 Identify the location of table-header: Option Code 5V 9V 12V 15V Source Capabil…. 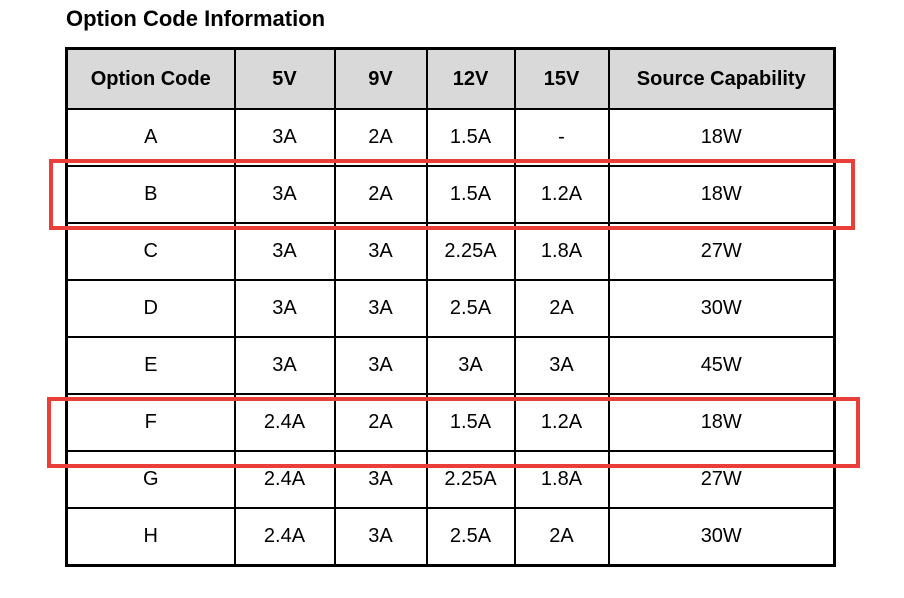
(450, 78).